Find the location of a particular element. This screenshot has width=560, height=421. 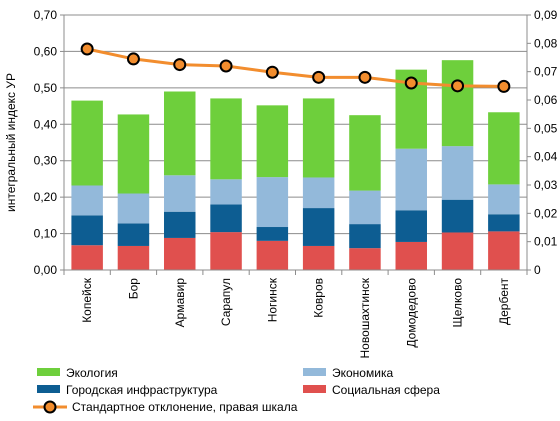

legend-label: Экономика is located at coordinates (362, 373).